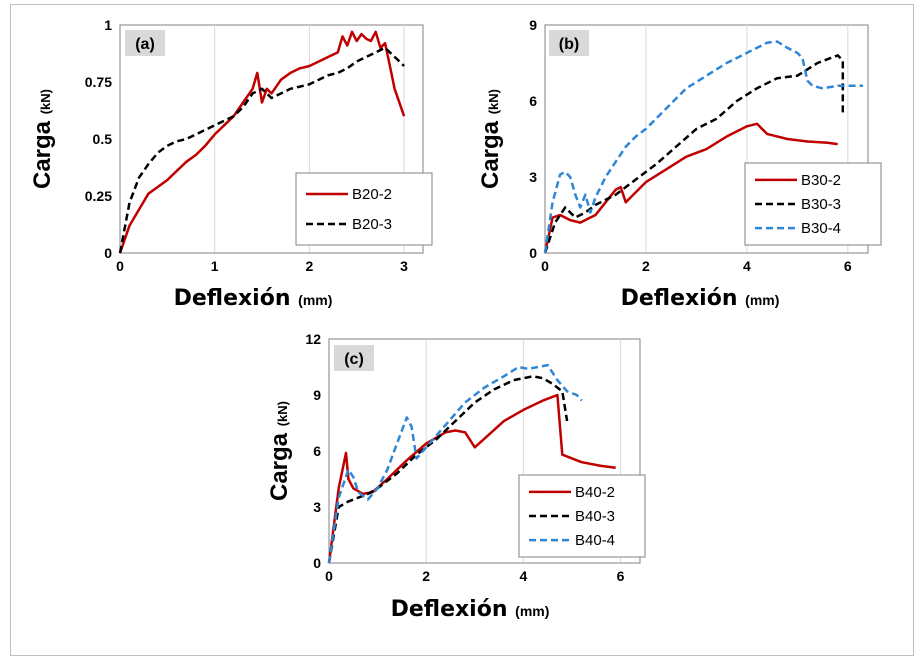 The width and height of the screenshot is (924, 663). I want to click on x-tick-label: 1, so click(215, 266).